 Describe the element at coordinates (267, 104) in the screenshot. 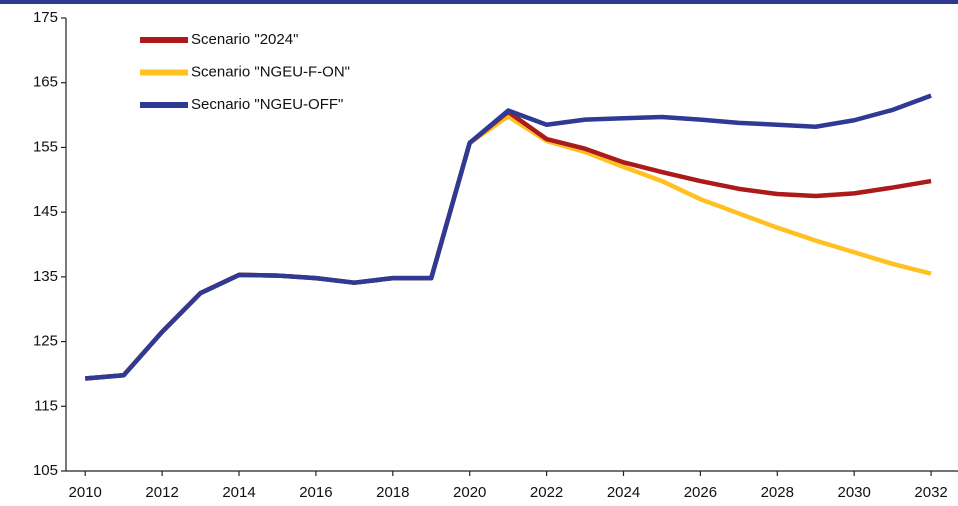

I see `legend-label: Secnario "NGEU-OFF"` at that location.